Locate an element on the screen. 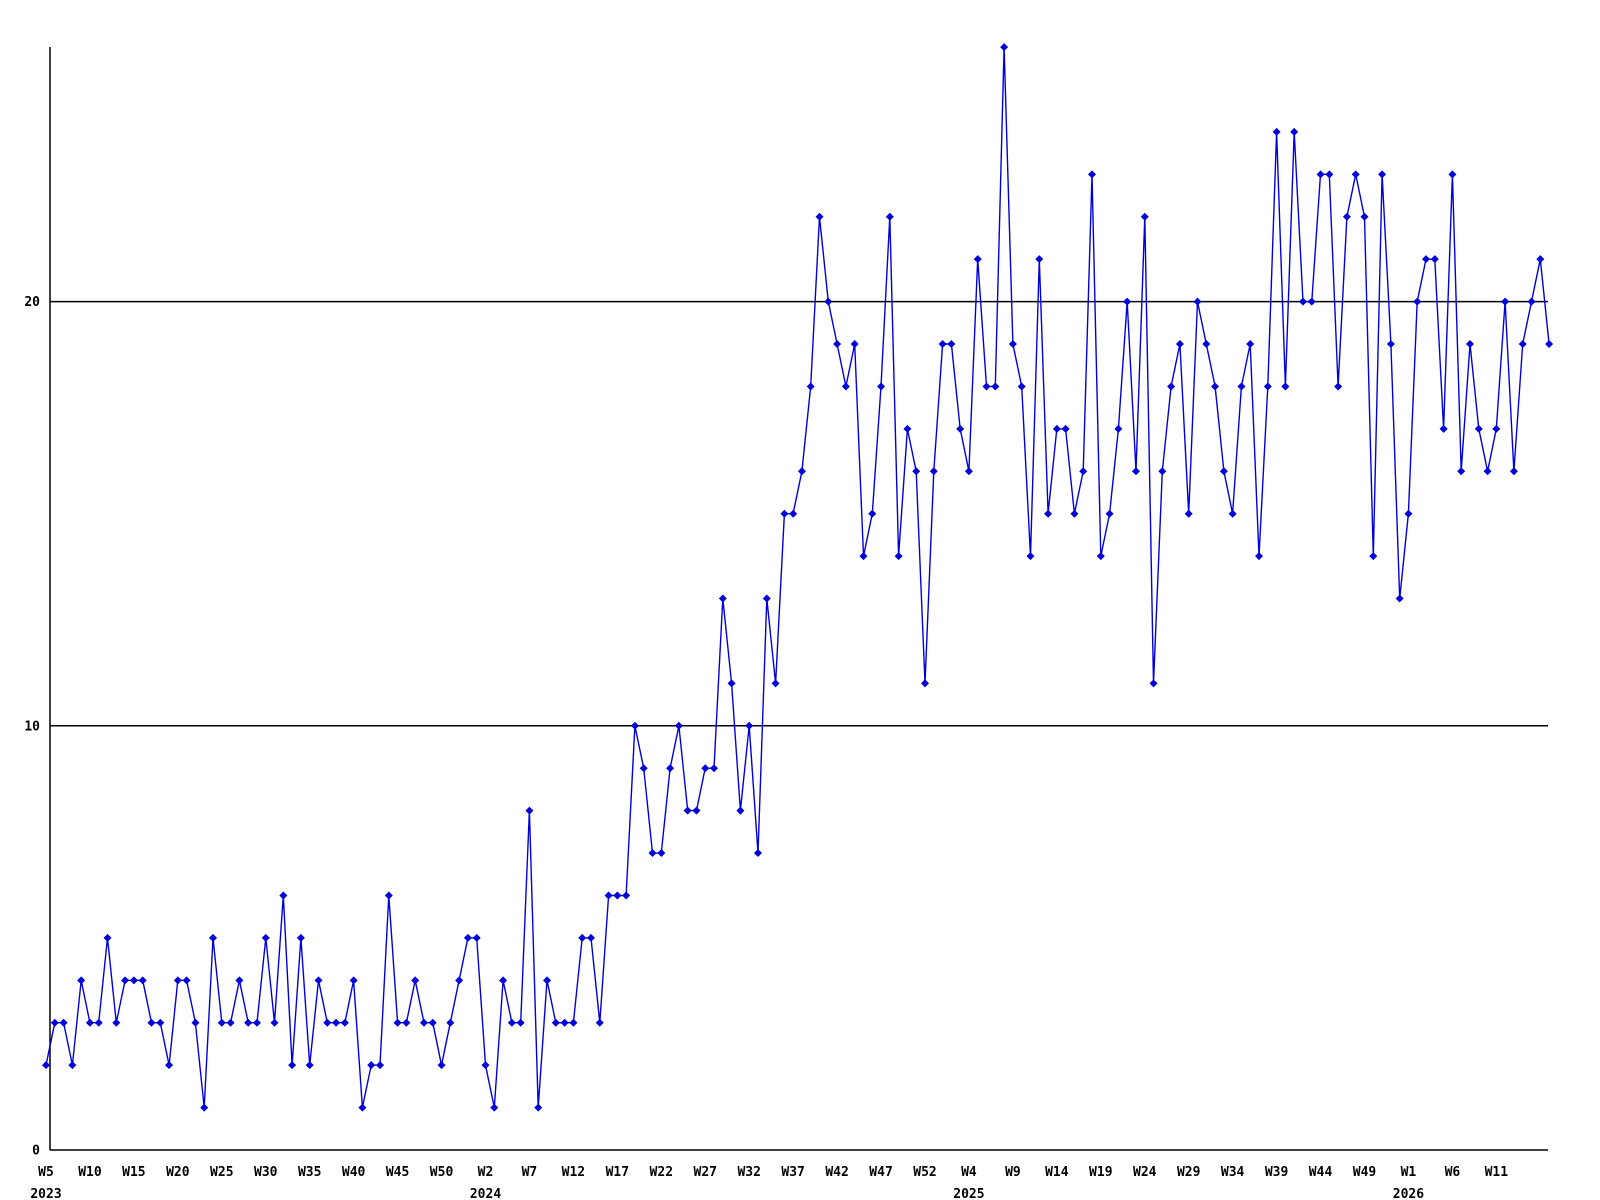 The width and height of the screenshot is (1600, 1200). x-tick-label: W20 is located at coordinates (178, 1172).